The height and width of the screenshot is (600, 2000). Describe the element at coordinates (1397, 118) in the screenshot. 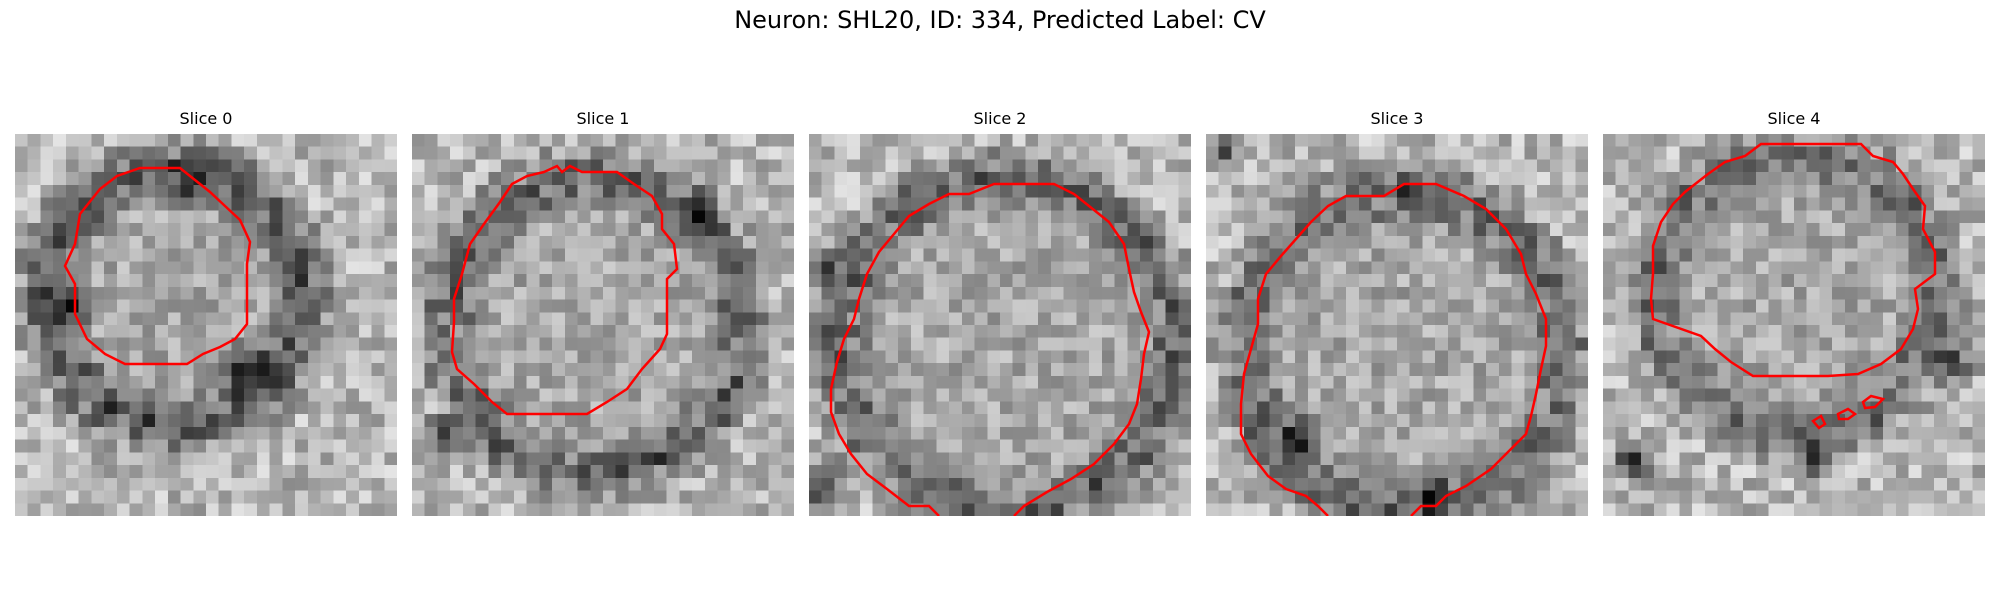

I see `slice-title: Slice 3` at that location.